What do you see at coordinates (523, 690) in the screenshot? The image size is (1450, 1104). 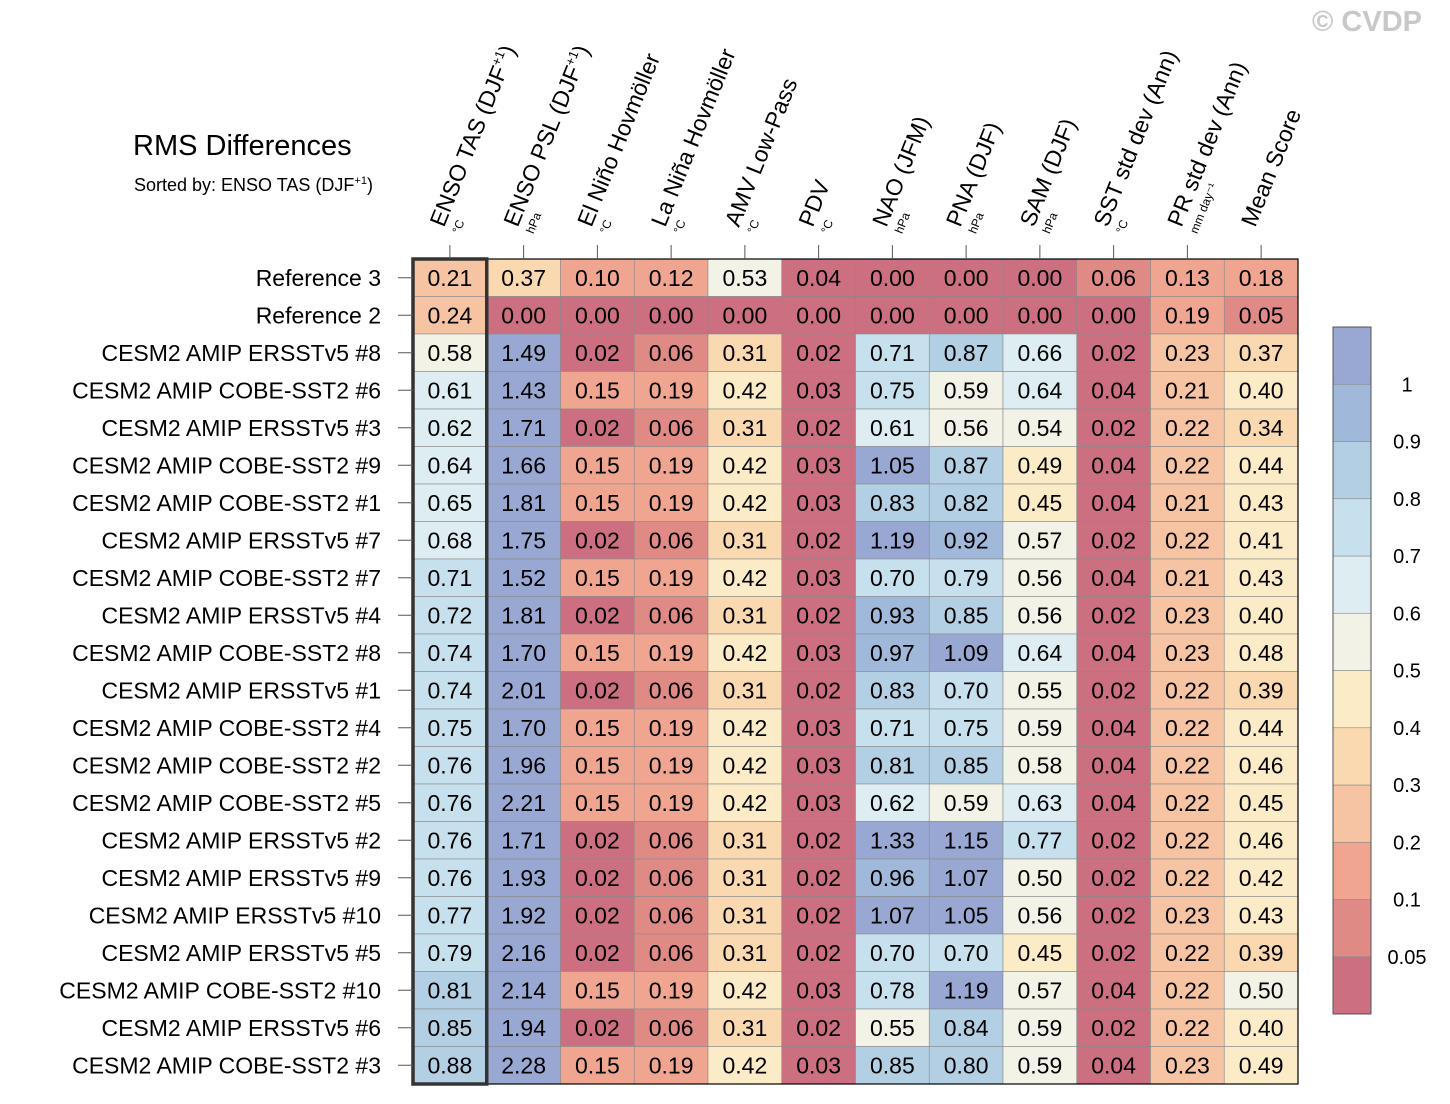 I see `cell-value: 2.01` at bounding box center [523, 690].